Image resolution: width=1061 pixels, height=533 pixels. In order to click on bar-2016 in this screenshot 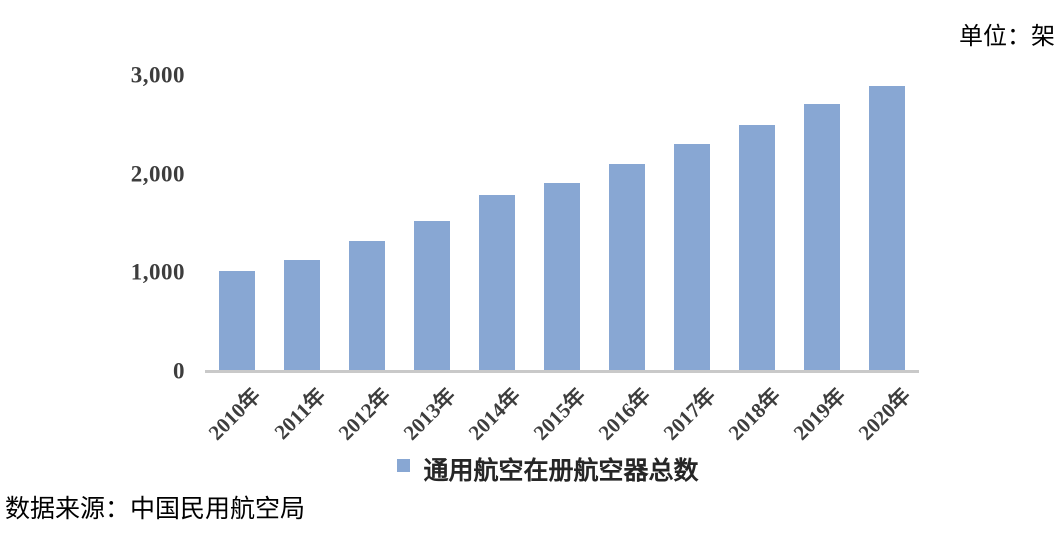, I will do `click(626, 267)`.